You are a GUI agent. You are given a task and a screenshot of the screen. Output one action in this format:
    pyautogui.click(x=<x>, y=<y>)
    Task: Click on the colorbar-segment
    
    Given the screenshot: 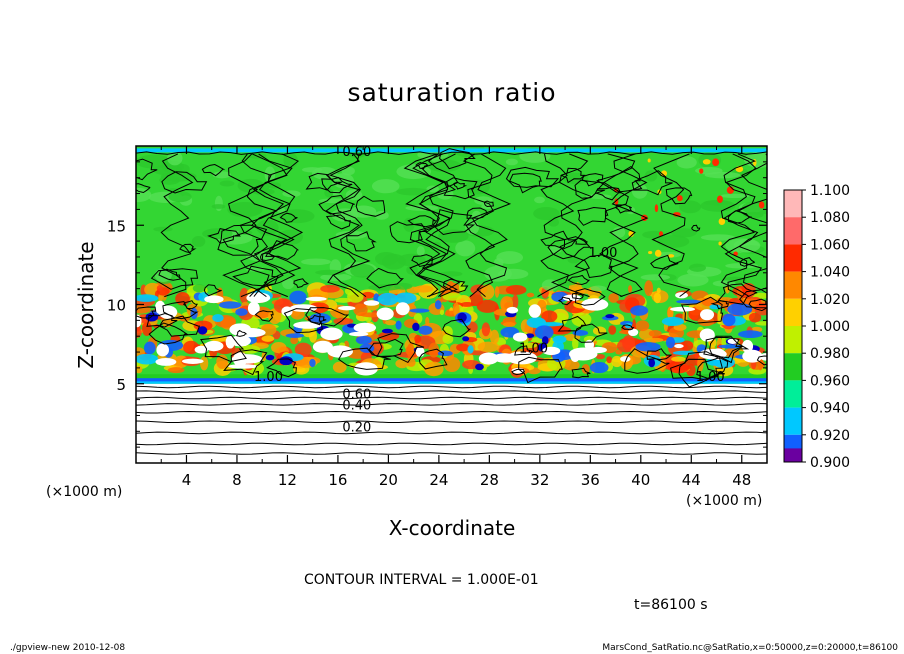 What is the action you would take?
    pyautogui.click(x=793, y=231)
    